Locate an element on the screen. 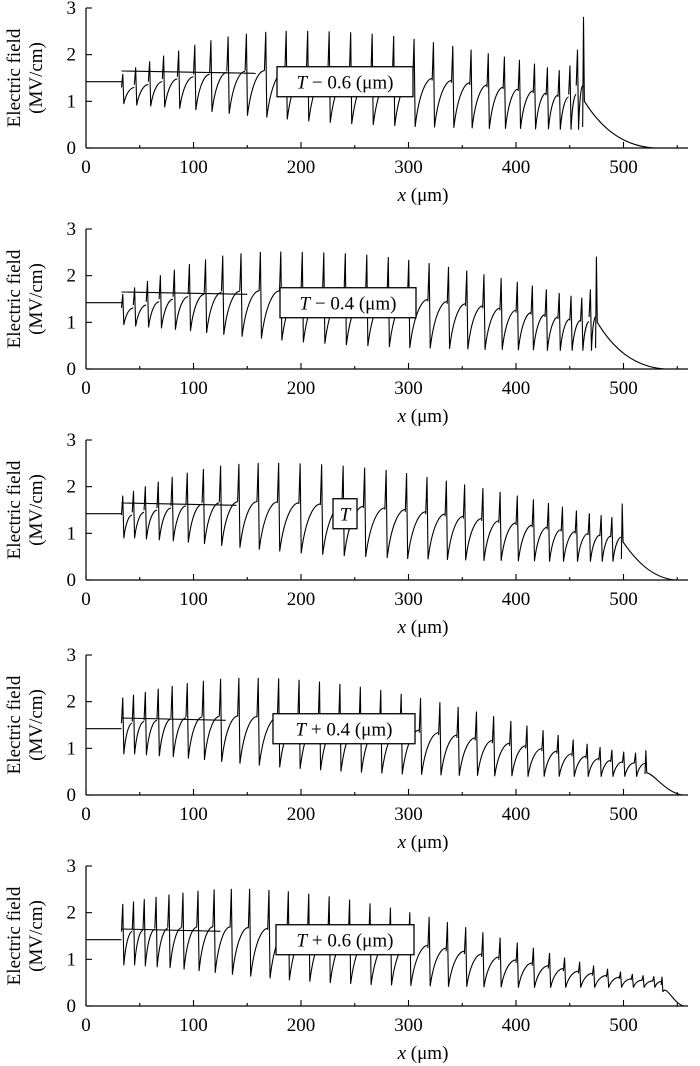 The width and height of the screenshot is (700, 1066). series-inner-envelope is located at coordinates (179, 504).